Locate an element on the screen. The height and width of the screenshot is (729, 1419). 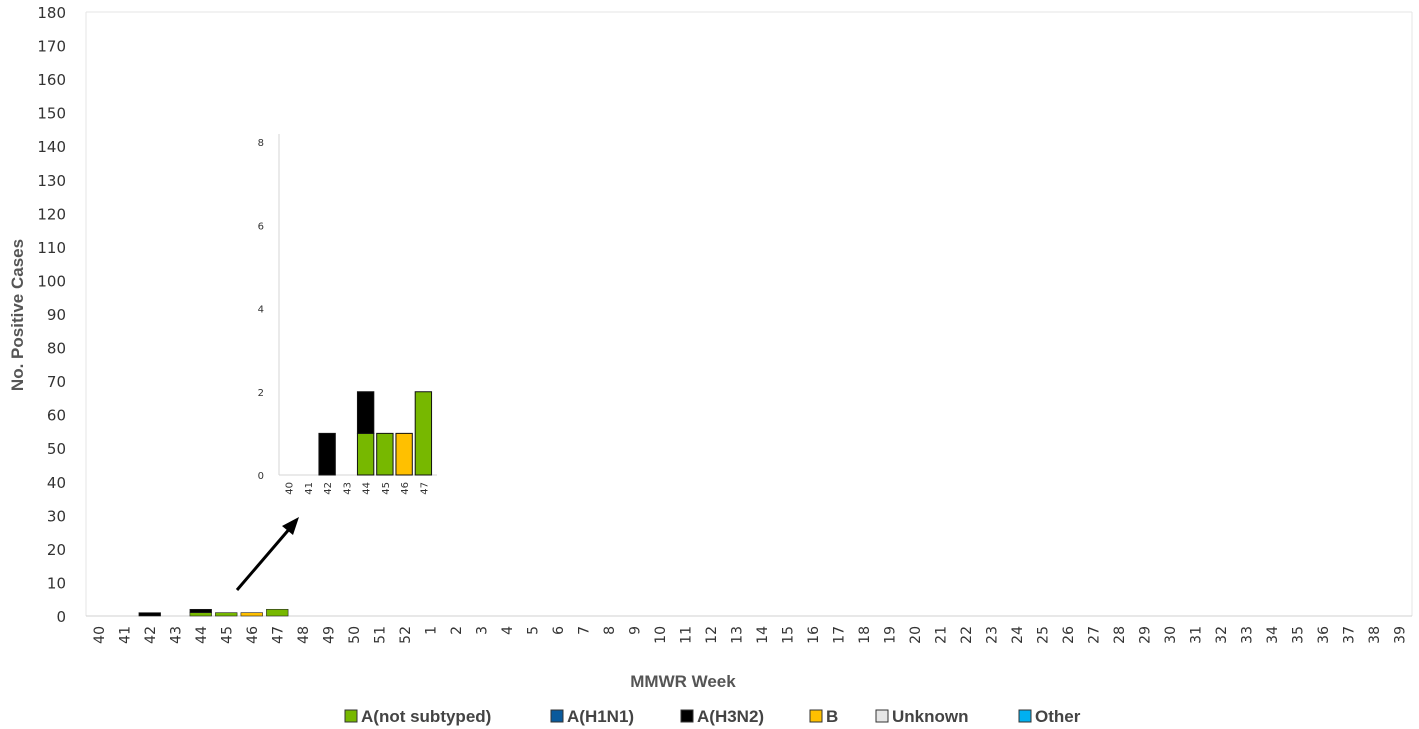
y-tick-label: 80 is located at coordinates (56, 349).